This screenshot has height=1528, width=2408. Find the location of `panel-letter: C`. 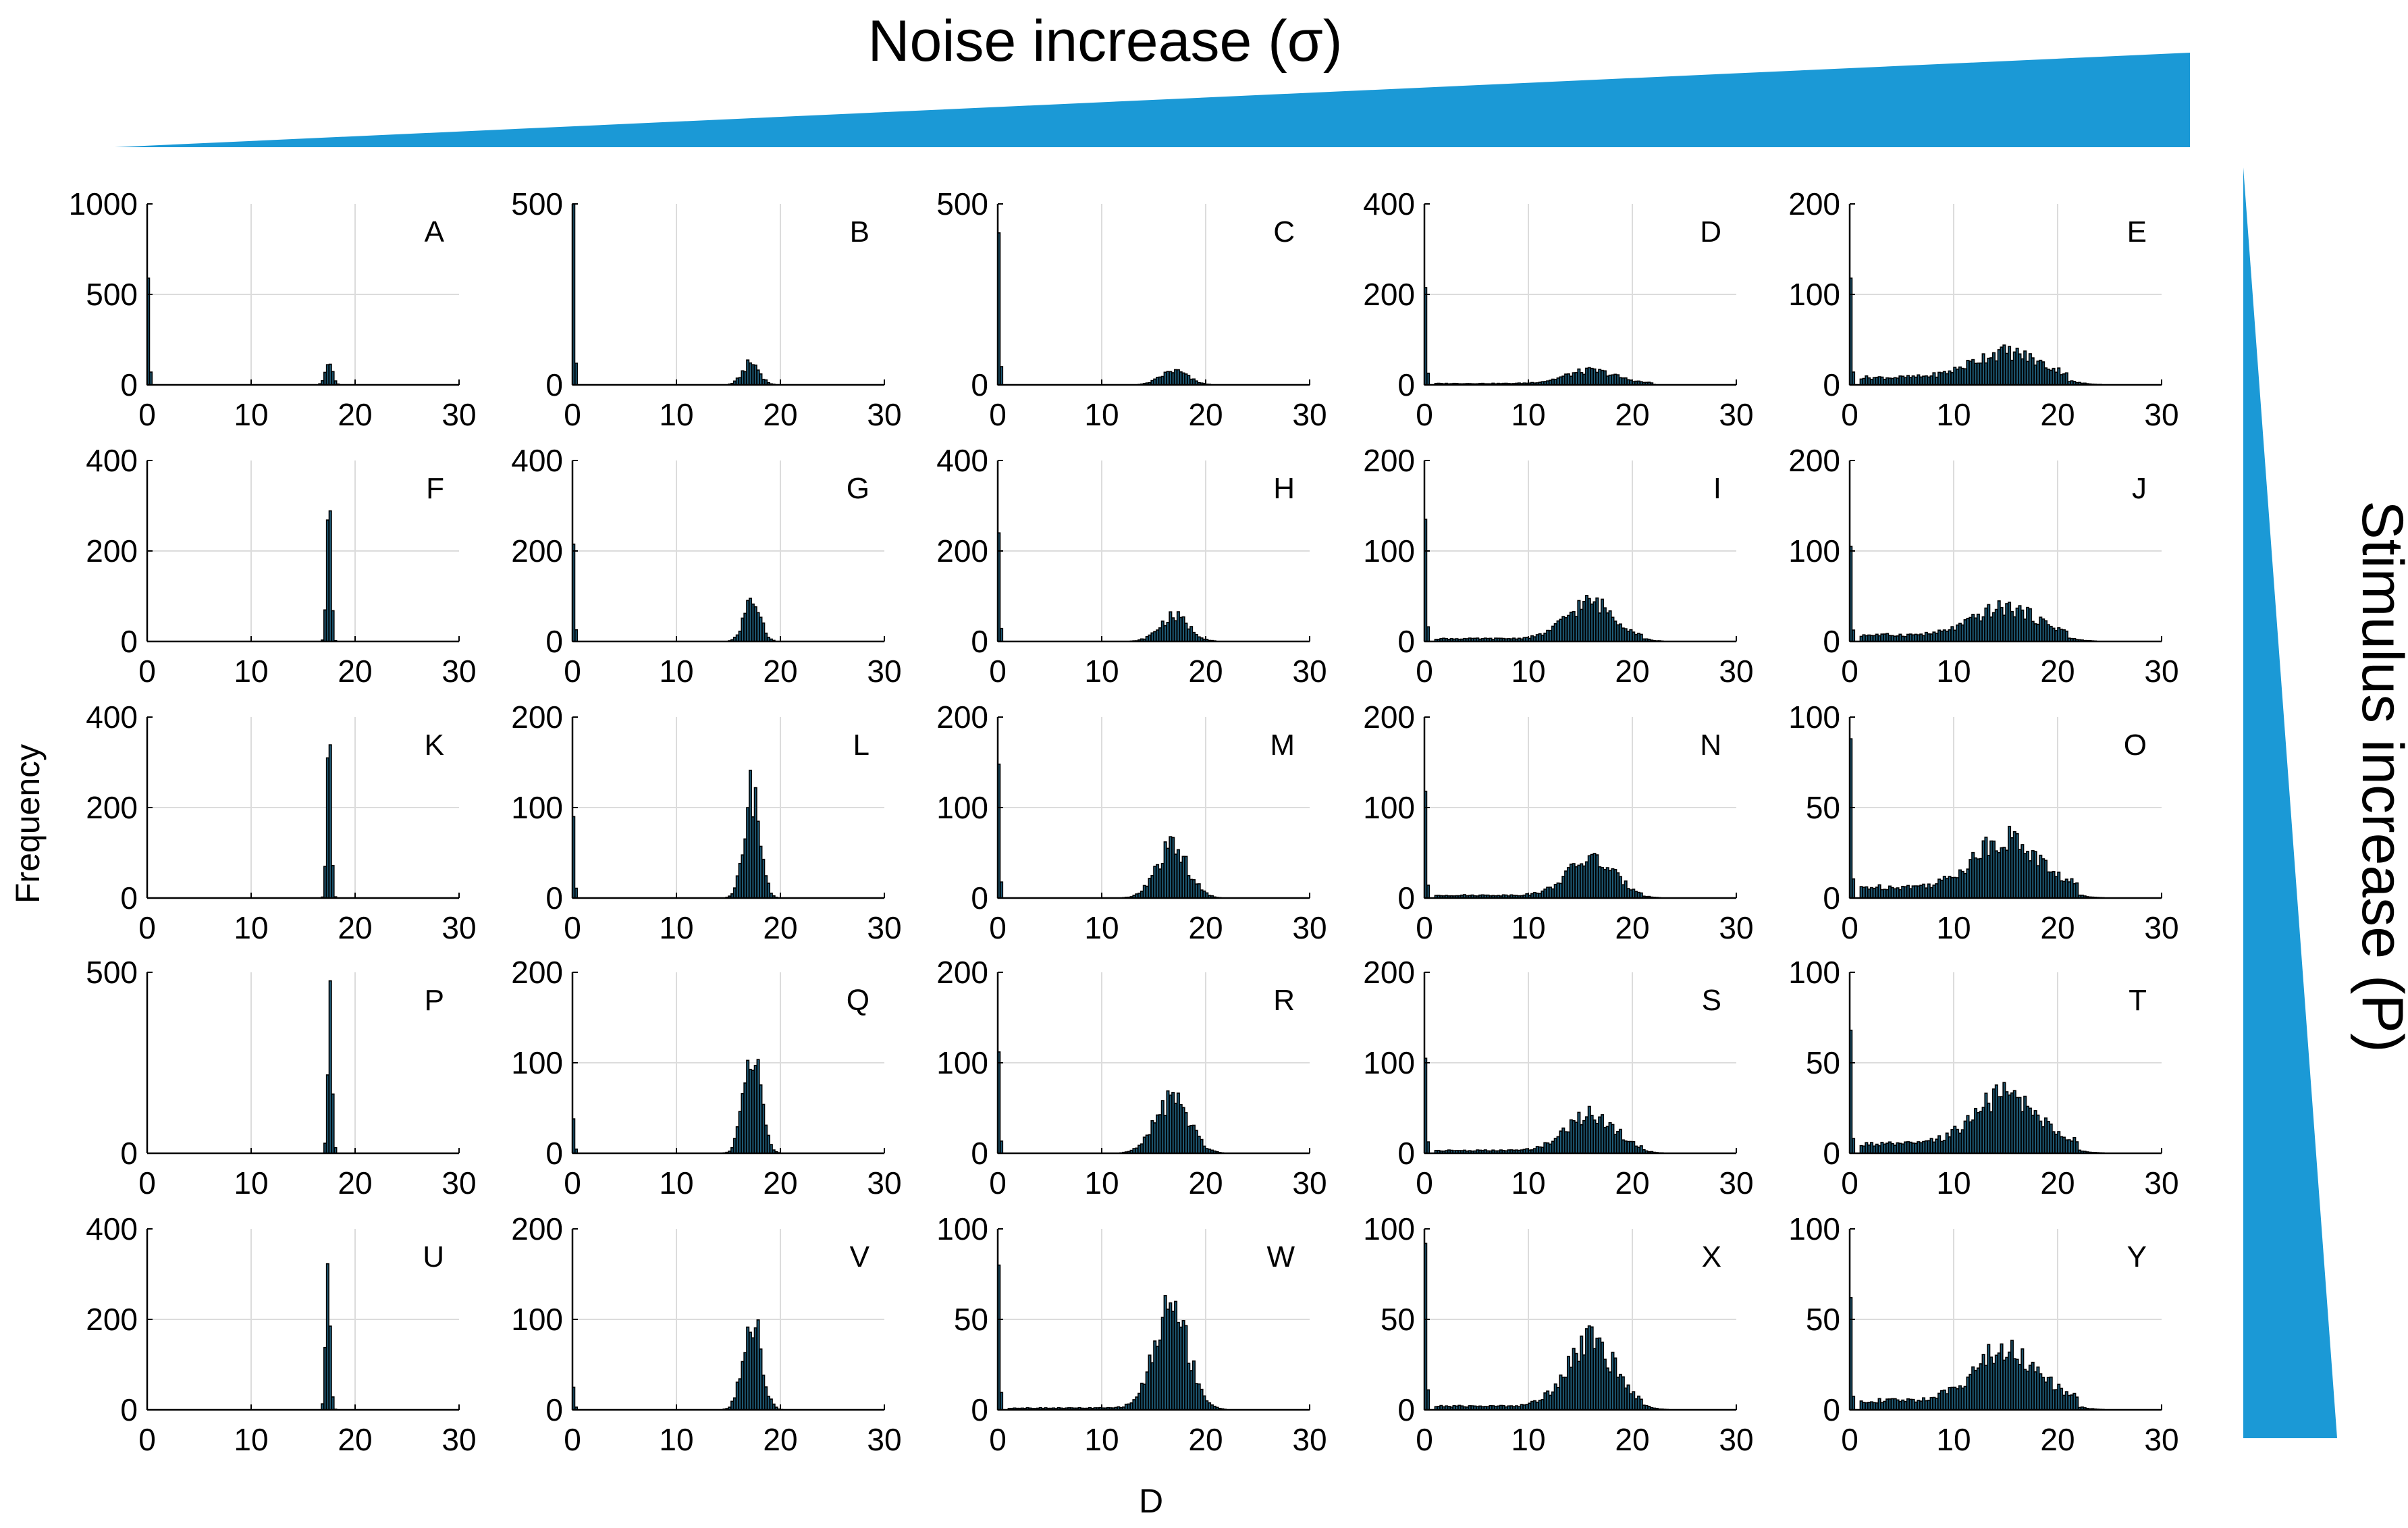

panel-letter: C is located at coordinates (1284, 231).